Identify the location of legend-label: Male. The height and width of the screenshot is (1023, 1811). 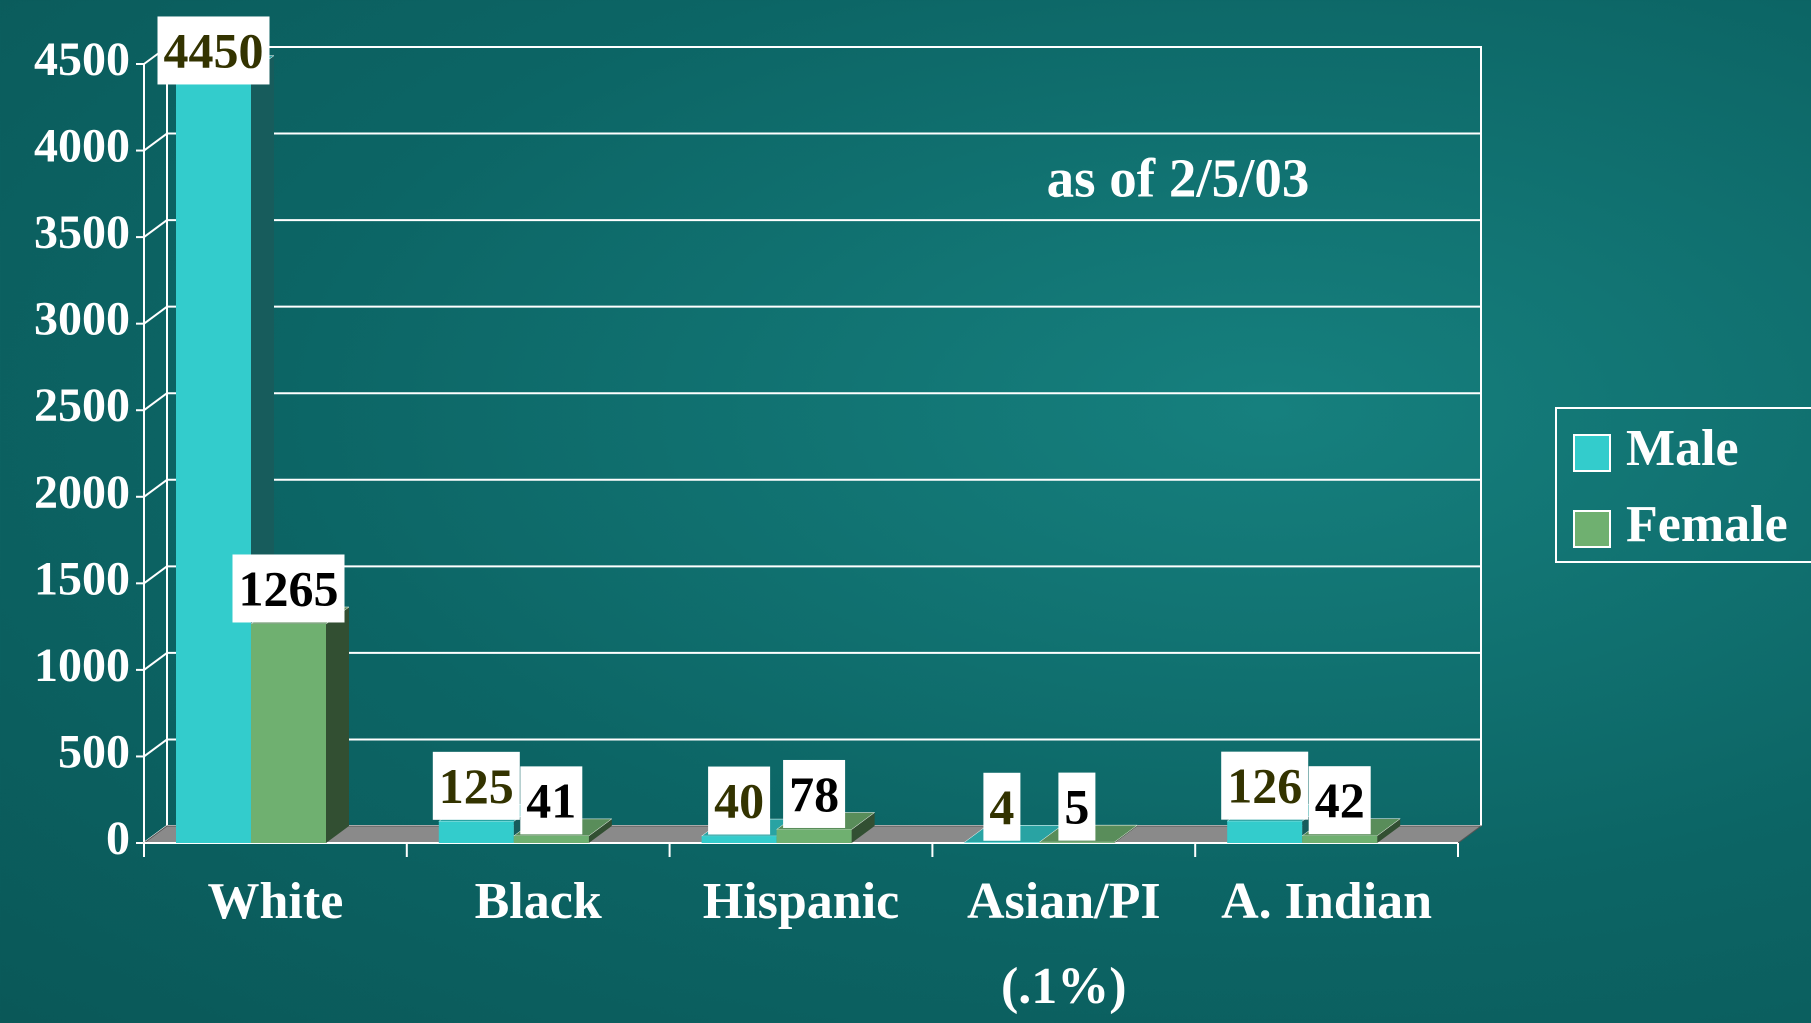
(1682, 448).